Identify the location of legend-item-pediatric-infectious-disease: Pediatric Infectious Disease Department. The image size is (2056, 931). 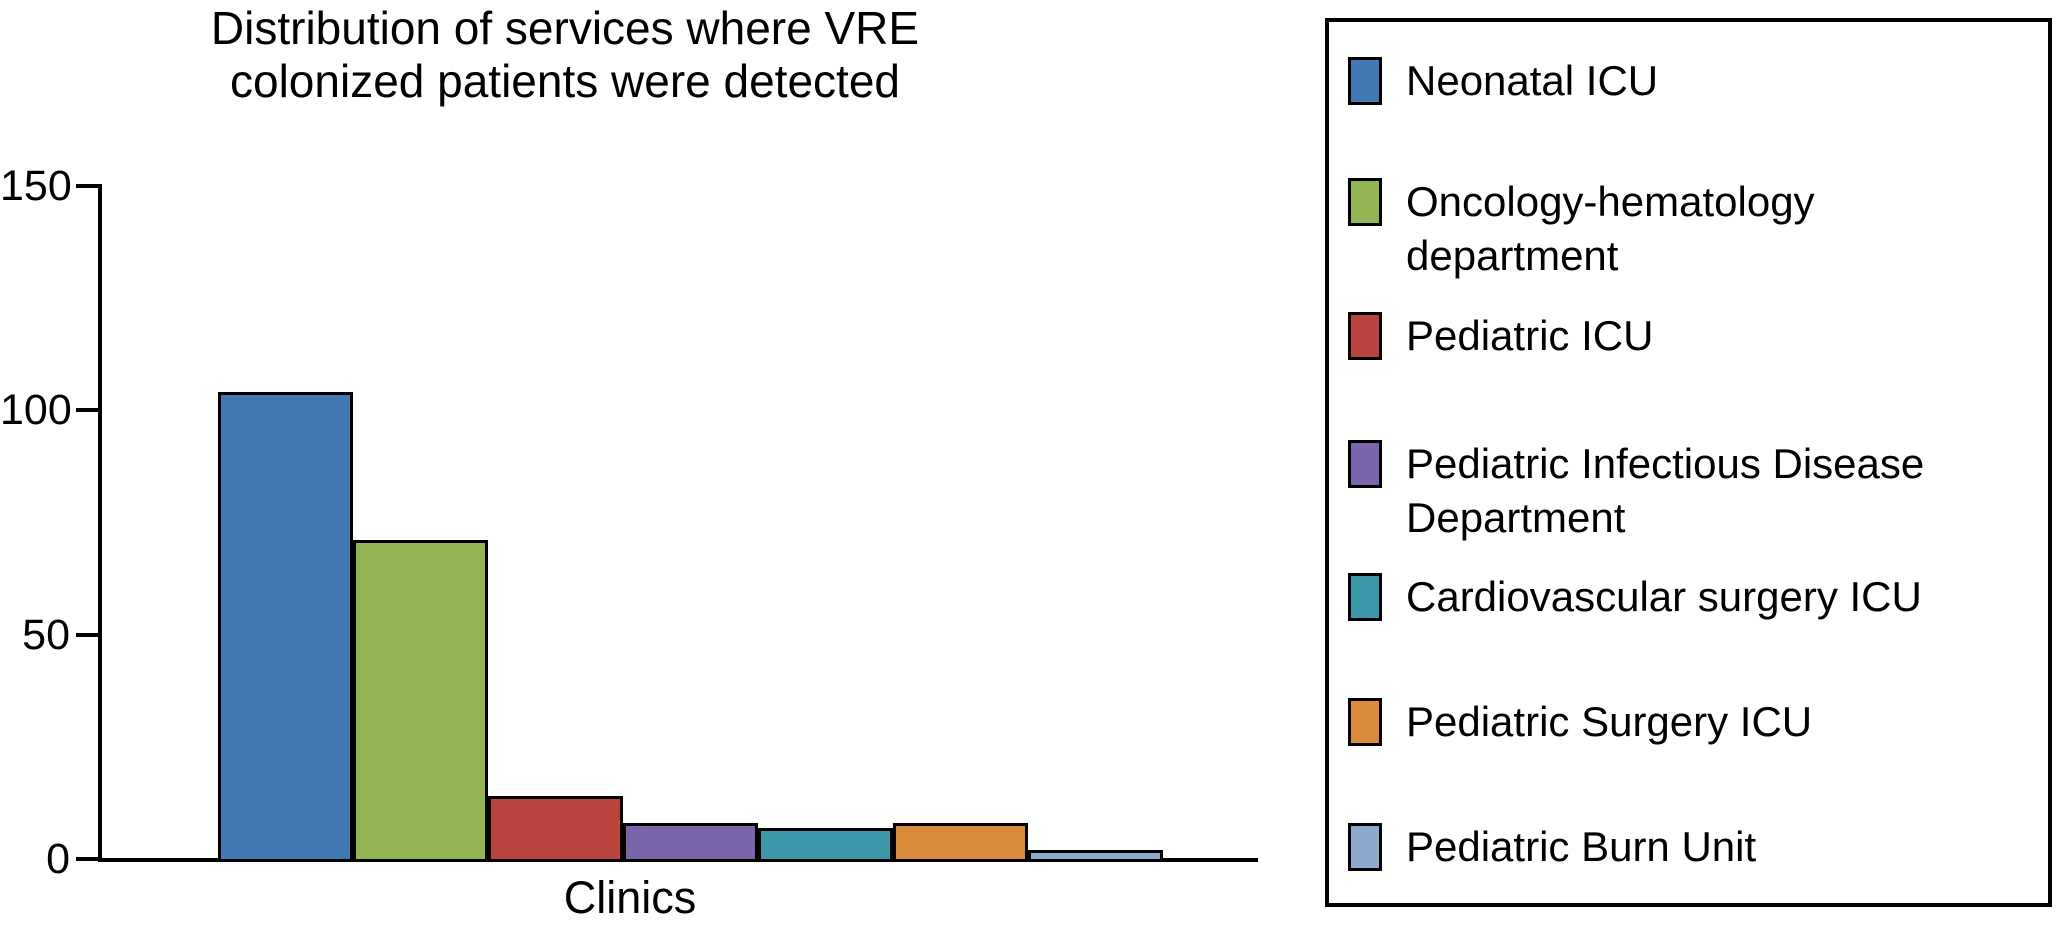
(1687, 492).